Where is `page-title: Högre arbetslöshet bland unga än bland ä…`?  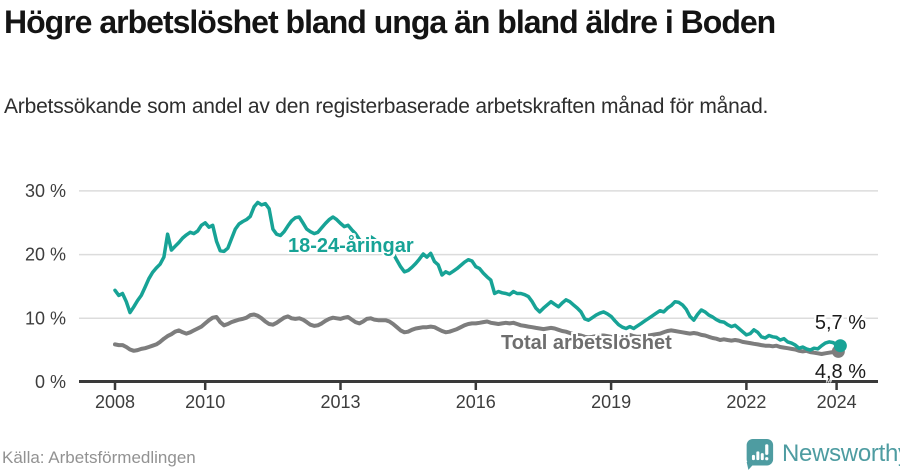 page-title: Högre arbetslöshet bland unga än bland ä… is located at coordinates (390, 22).